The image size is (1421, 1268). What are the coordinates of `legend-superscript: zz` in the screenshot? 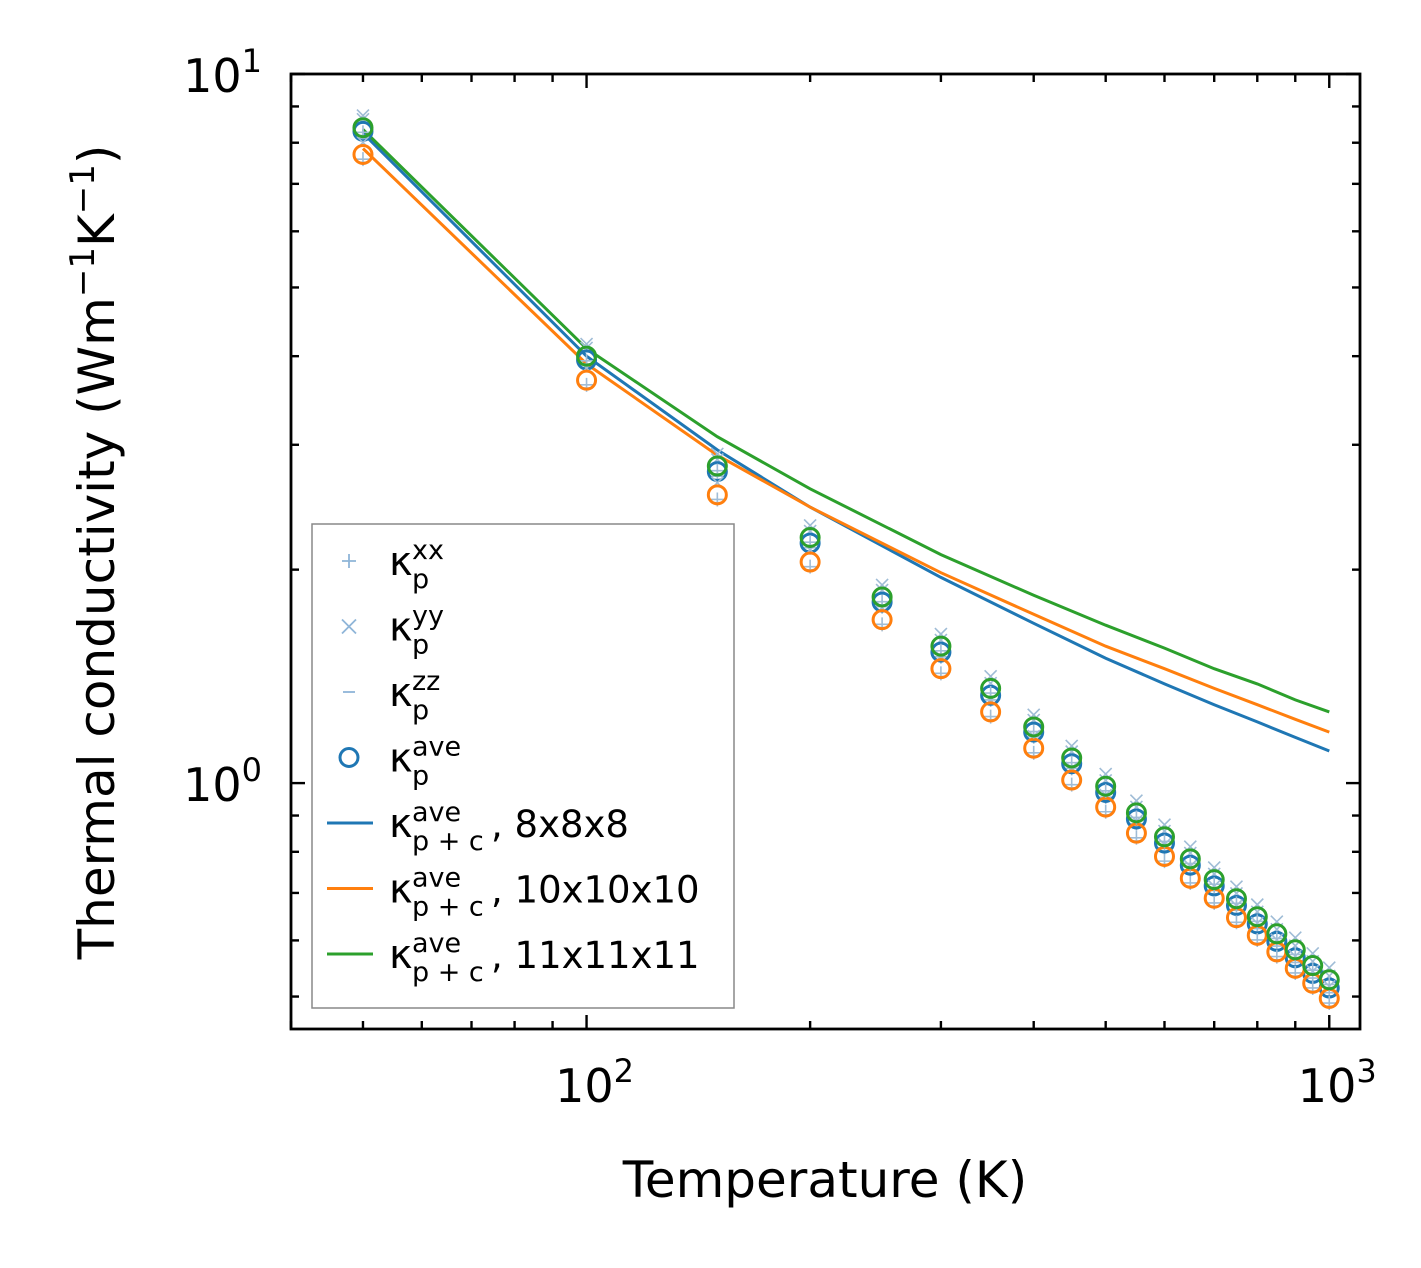 It's located at (426, 681).